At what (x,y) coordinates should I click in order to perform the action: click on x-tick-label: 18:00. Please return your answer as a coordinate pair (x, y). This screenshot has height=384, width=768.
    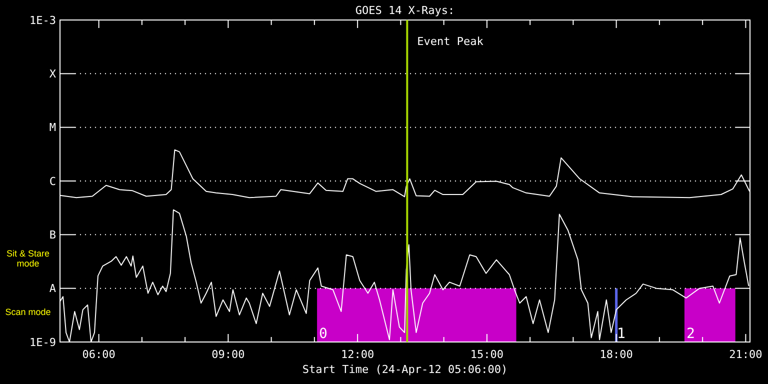
    Looking at the image, I should click on (616, 354).